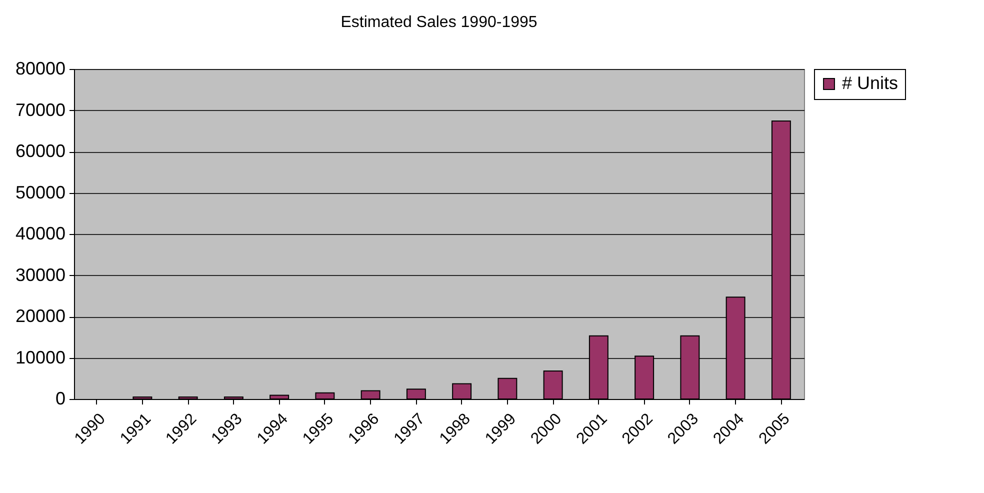 Image resolution: width=984 pixels, height=493 pixels. I want to click on y-tick-label: 50000, so click(40, 192).